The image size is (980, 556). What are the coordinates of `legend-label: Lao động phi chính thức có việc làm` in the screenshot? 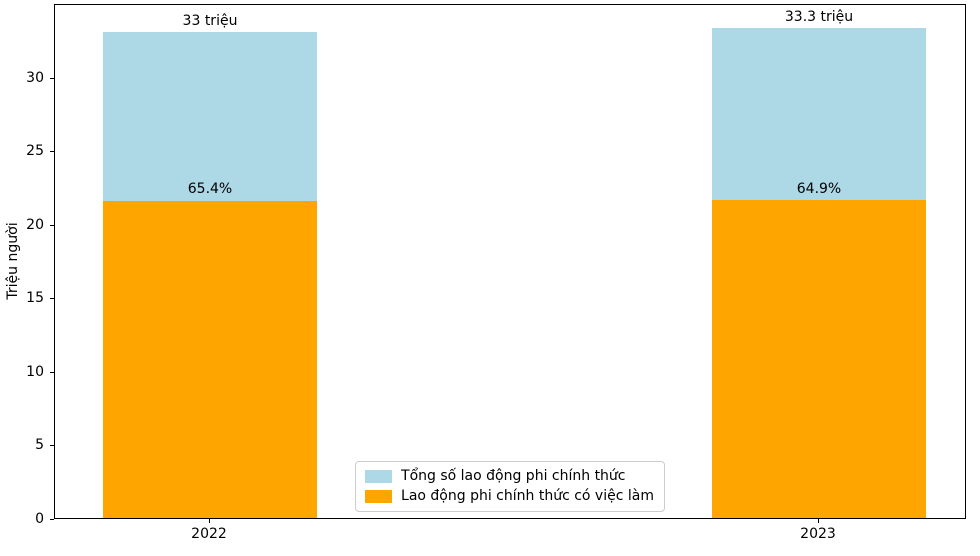 It's located at (527, 496).